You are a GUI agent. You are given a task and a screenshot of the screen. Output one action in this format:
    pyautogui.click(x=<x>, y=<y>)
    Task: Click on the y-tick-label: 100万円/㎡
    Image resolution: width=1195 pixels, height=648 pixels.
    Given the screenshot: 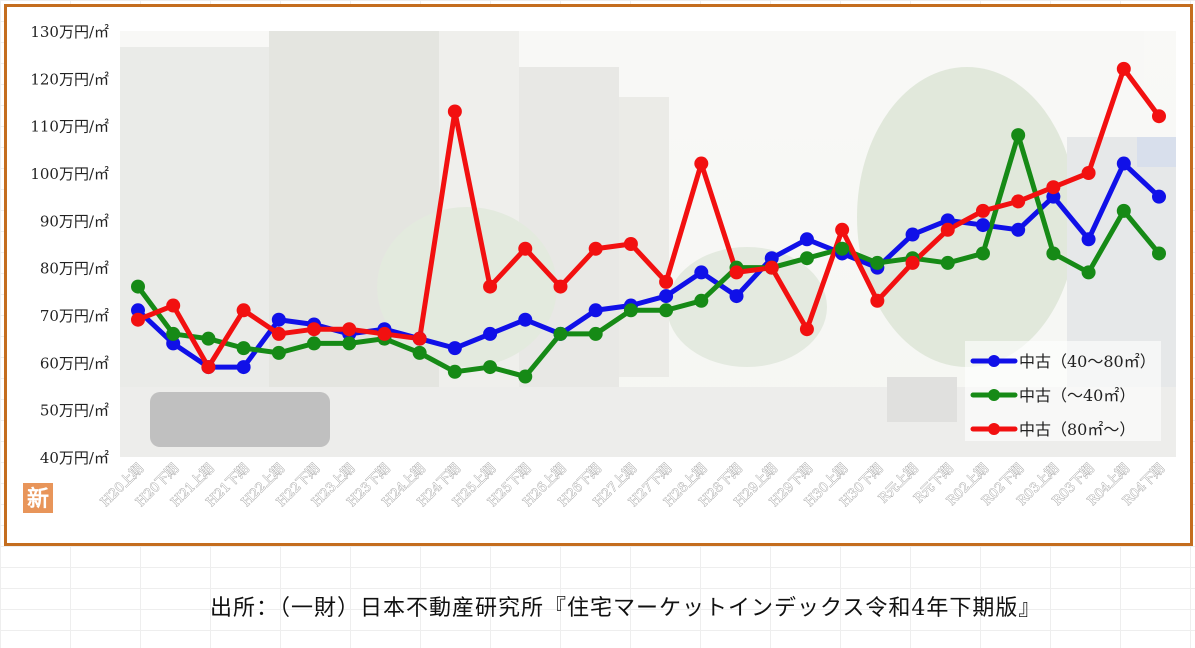 What is the action you would take?
    pyautogui.click(x=69, y=174)
    